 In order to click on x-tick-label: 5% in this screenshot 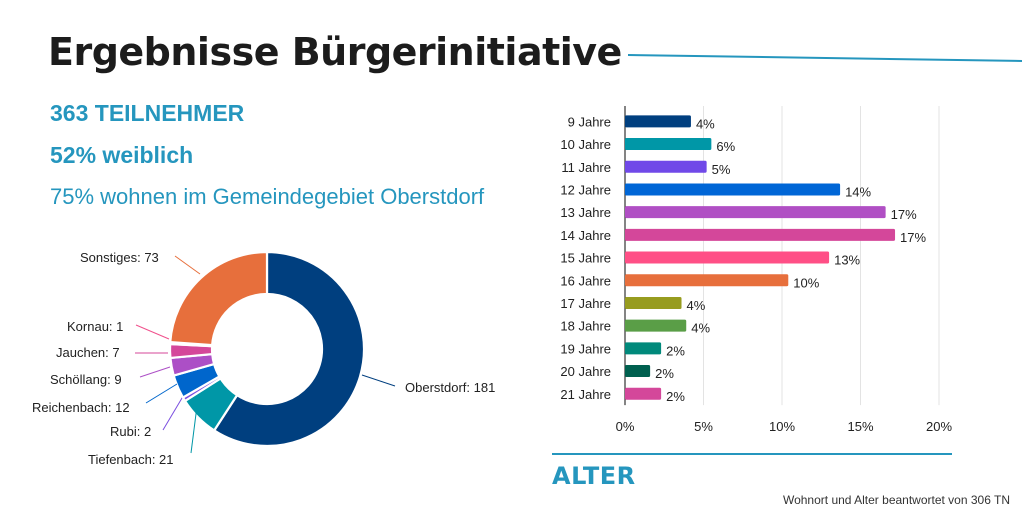, I will do `click(703, 426)`.